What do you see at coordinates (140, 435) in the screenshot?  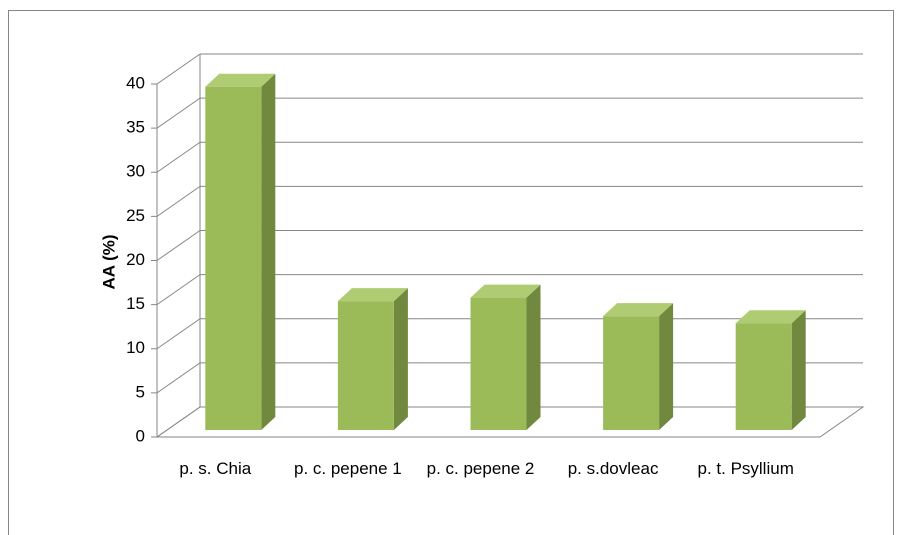 I see `y-tick-label: 0` at bounding box center [140, 435].